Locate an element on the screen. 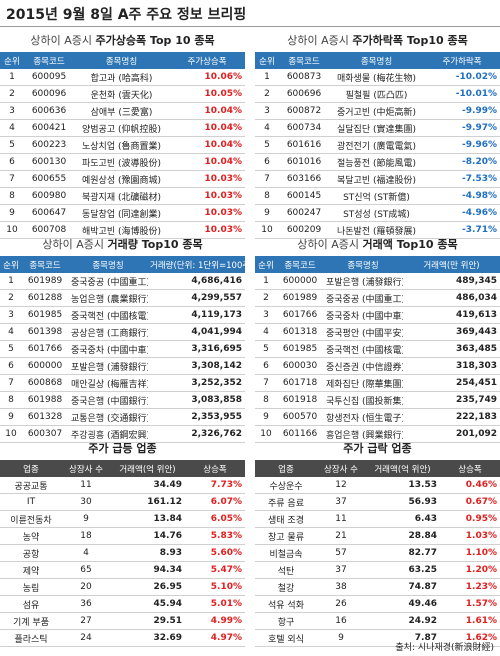  cell: 호텔 외식 is located at coordinates (286, 638).